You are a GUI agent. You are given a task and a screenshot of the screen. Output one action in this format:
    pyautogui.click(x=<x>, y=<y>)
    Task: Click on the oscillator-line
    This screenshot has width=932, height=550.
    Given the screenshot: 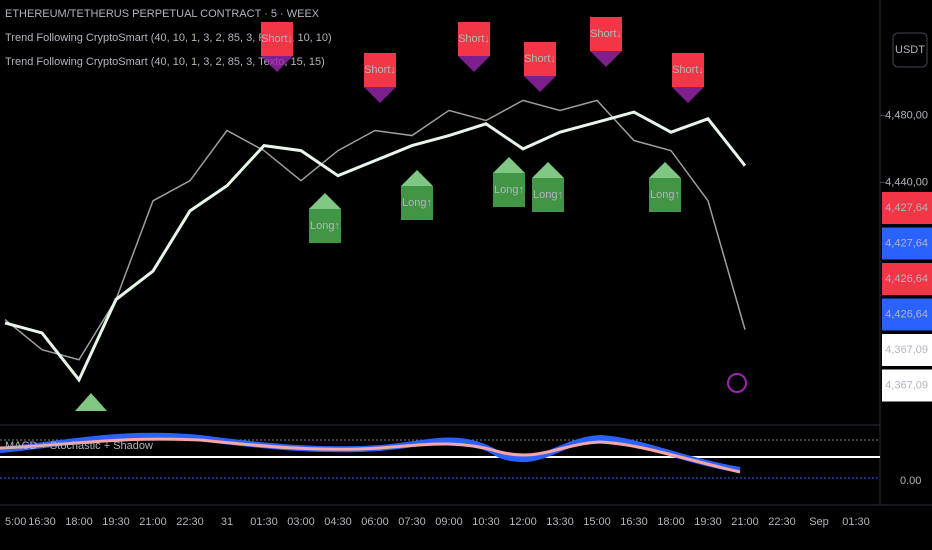 What is the action you would take?
    pyautogui.click(x=370, y=455)
    